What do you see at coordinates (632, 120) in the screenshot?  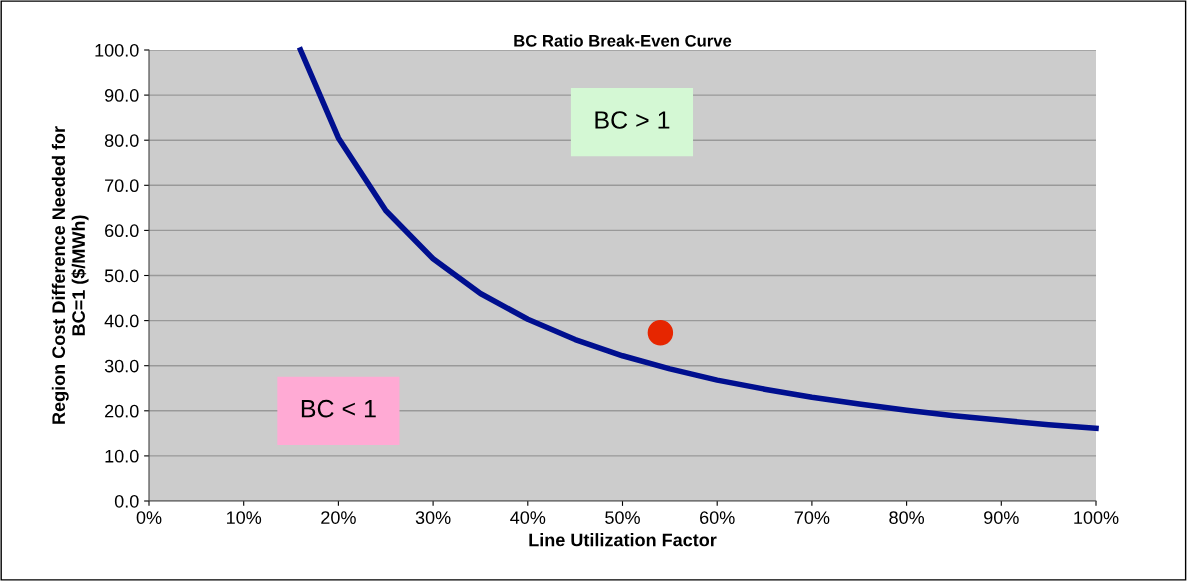 I see `annotation: BC > 1` at bounding box center [632, 120].